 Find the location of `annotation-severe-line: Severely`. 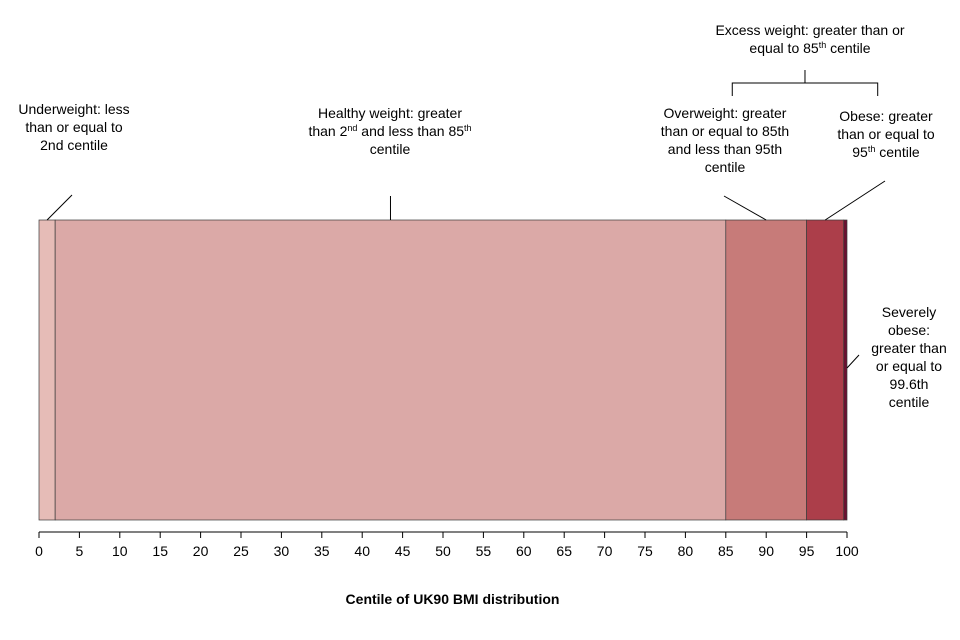

annotation-severe-line: Severely is located at coordinates (909, 312).